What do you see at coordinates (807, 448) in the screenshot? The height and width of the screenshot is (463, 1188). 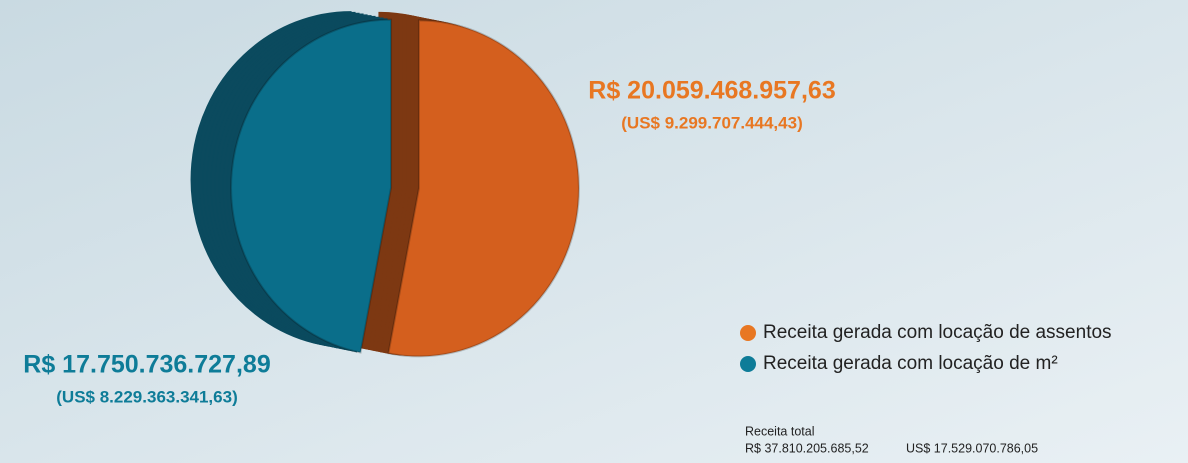 I see `annotation: R$ 37.810.205.685,52` at bounding box center [807, 448].